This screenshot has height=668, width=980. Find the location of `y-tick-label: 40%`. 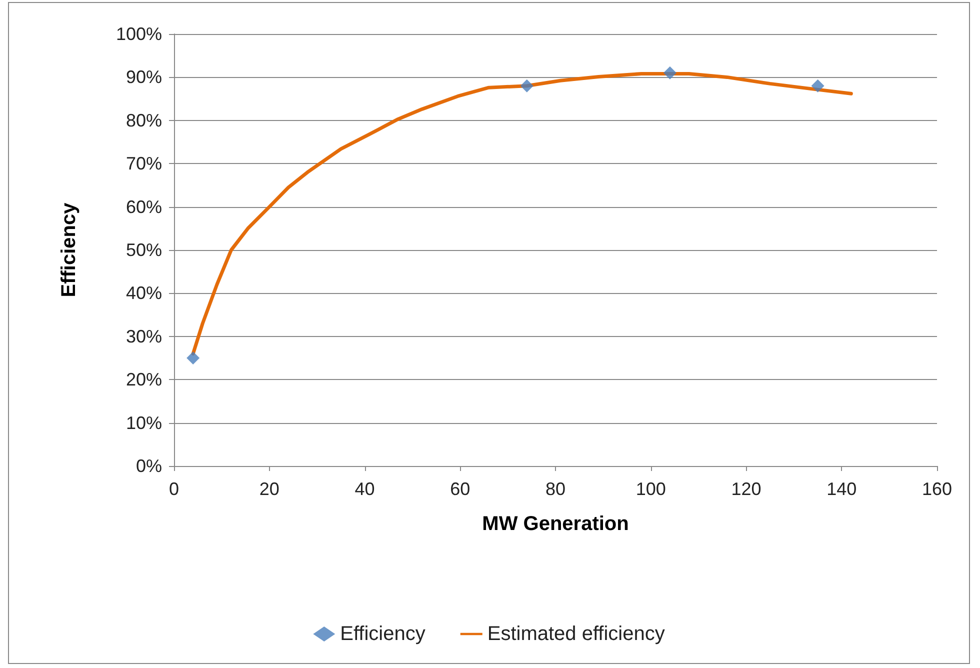

y-tick-label: 40% is located at coordinates (144, 293).